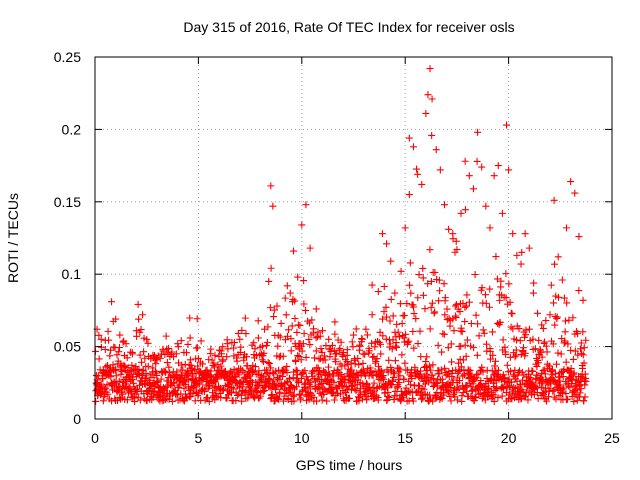  I want to click on x-tick-label: 10, so click(302, 438).